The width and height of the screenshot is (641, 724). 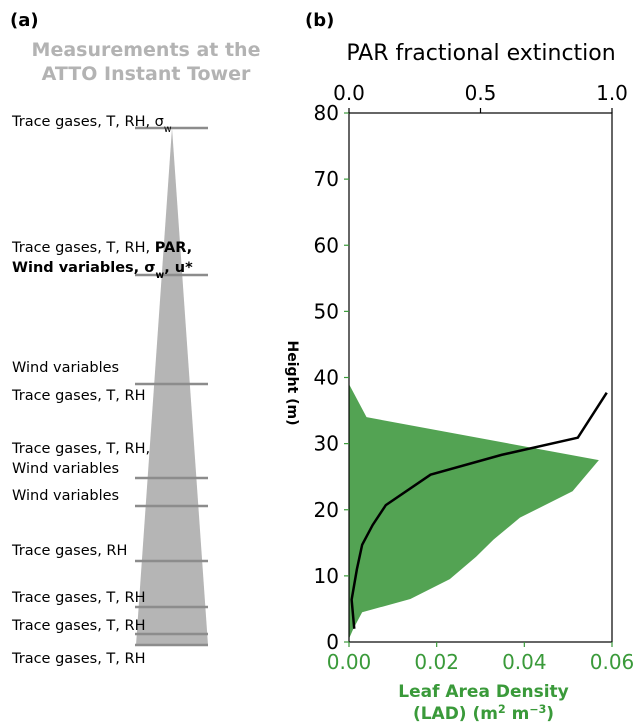 I want to click on text-part: ), so click(x=550, y=714).